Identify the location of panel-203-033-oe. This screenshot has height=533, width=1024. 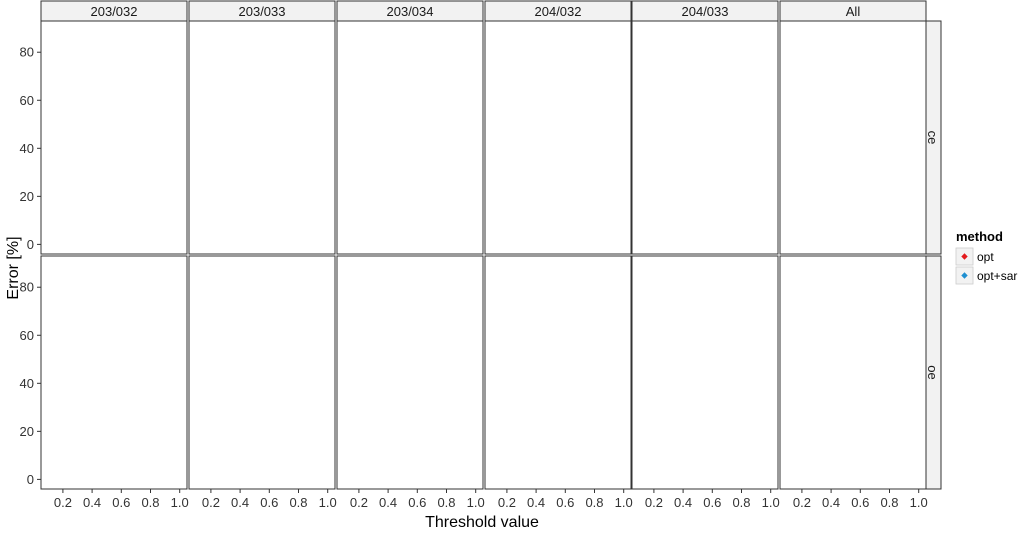
(262, 372).